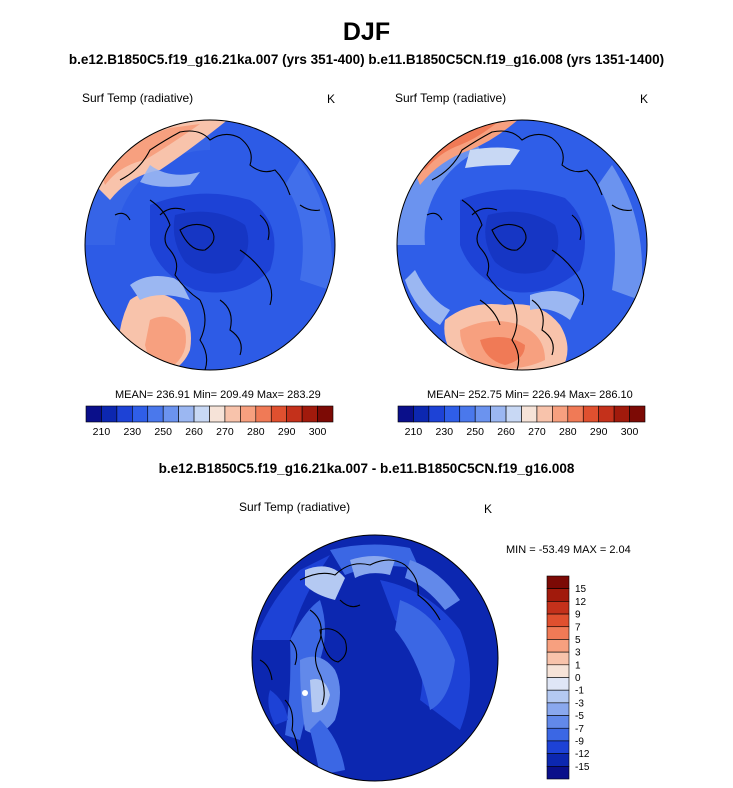 The height and width of the screenshot is (788, 733). What do you see at coordinates (582, 754) in the screenshot?
I see `difference-colorbar-tick-label: -12` at bounding box center [582, 754].